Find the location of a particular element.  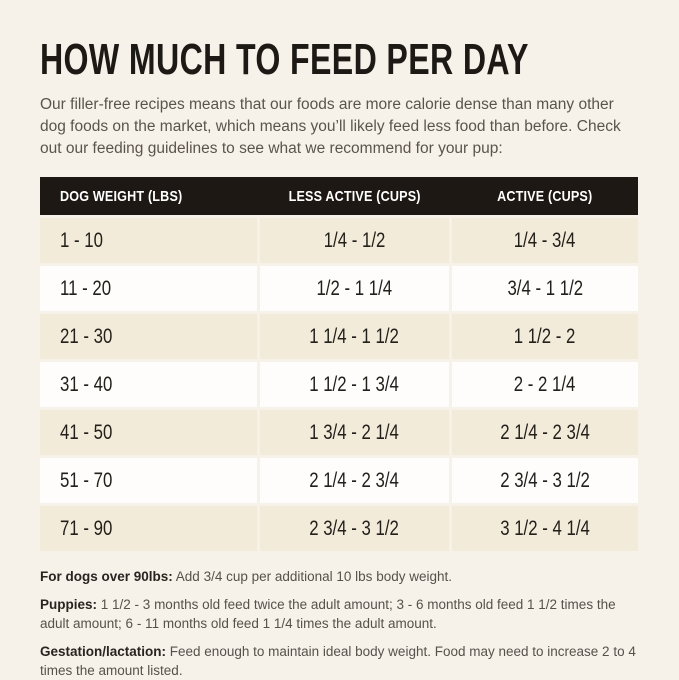

weight-value: 11 - 20 is located at coordinates (86, 288).